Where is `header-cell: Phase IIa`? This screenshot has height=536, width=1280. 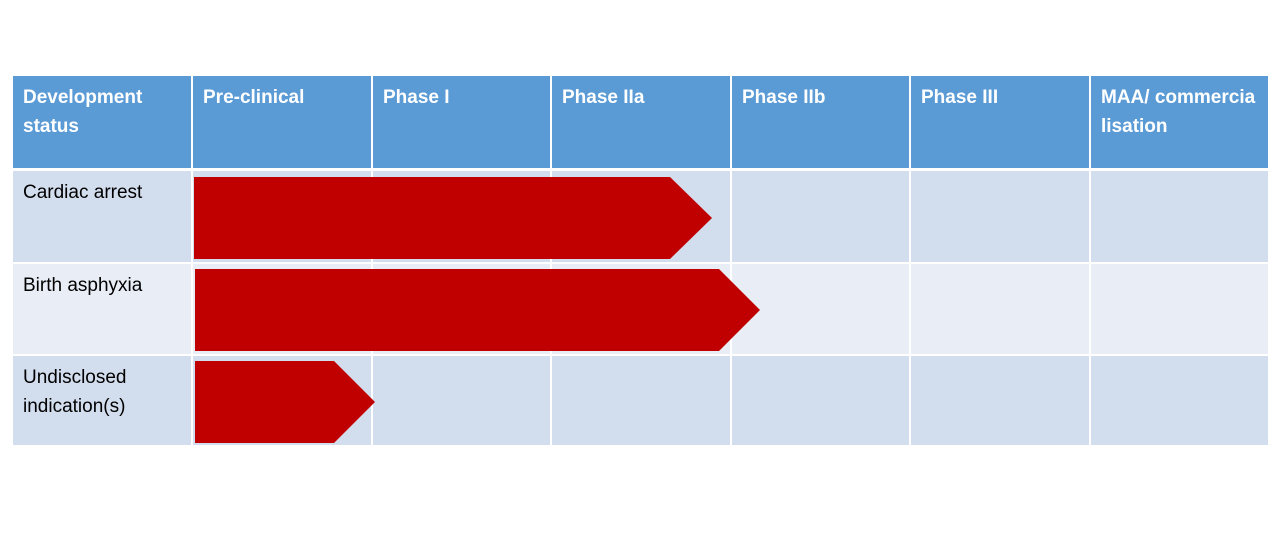
header-cell: Phase IIa is located at coordinates (641, 122).